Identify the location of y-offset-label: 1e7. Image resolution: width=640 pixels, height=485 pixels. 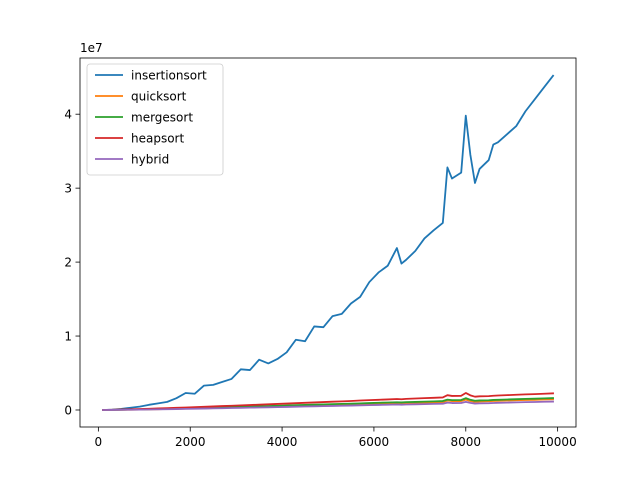
(91, 48).